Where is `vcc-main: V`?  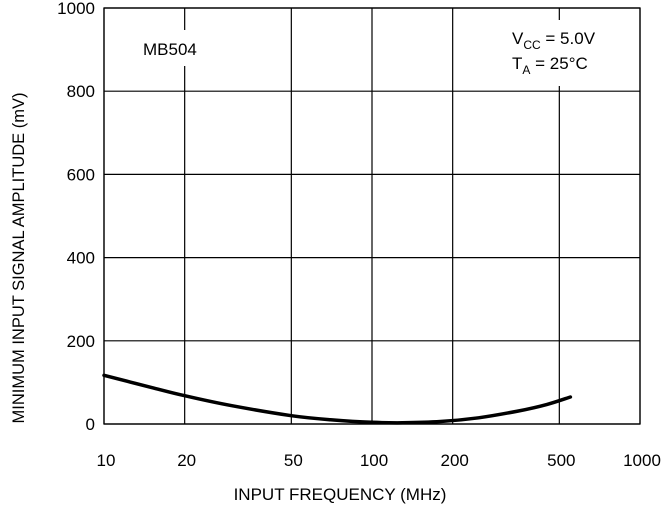
vcc-main: V is located at coordinates (518, 38).